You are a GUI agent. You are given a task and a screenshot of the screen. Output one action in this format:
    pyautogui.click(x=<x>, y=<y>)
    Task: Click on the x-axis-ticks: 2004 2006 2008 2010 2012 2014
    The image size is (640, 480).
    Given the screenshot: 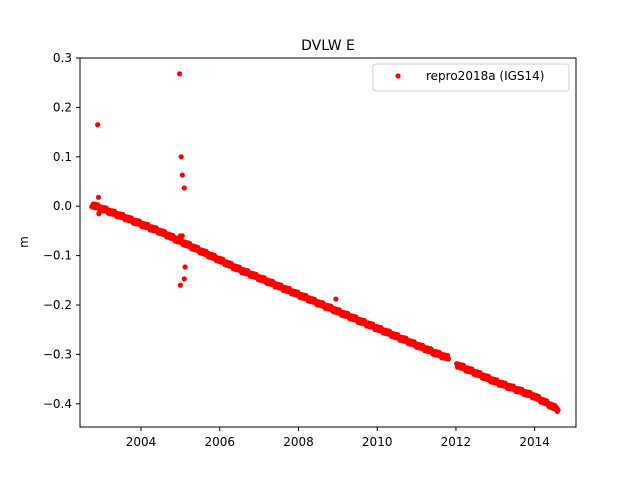 What is the action you would take?
    pyautogui.click(x=338, y=438)
    